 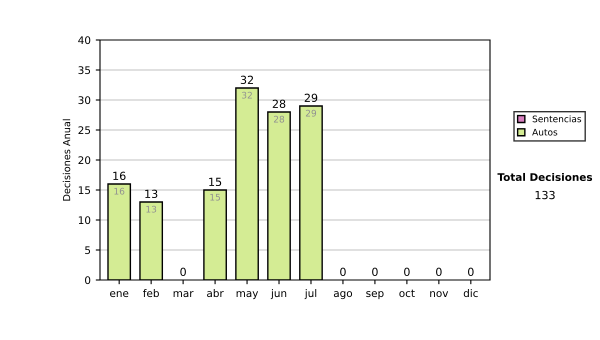 I want to click on y-tick-label: 20, so click(x=84, y=160).